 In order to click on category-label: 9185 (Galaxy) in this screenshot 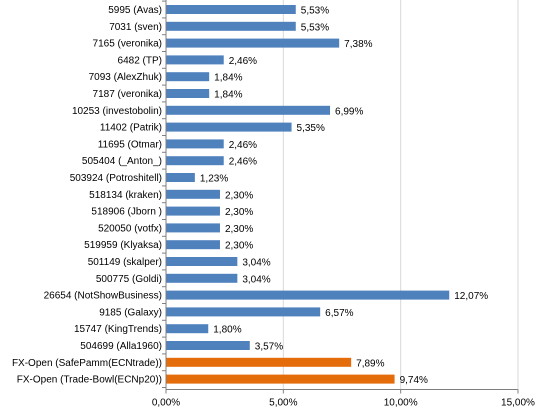, I will do `click(130, 312)`.